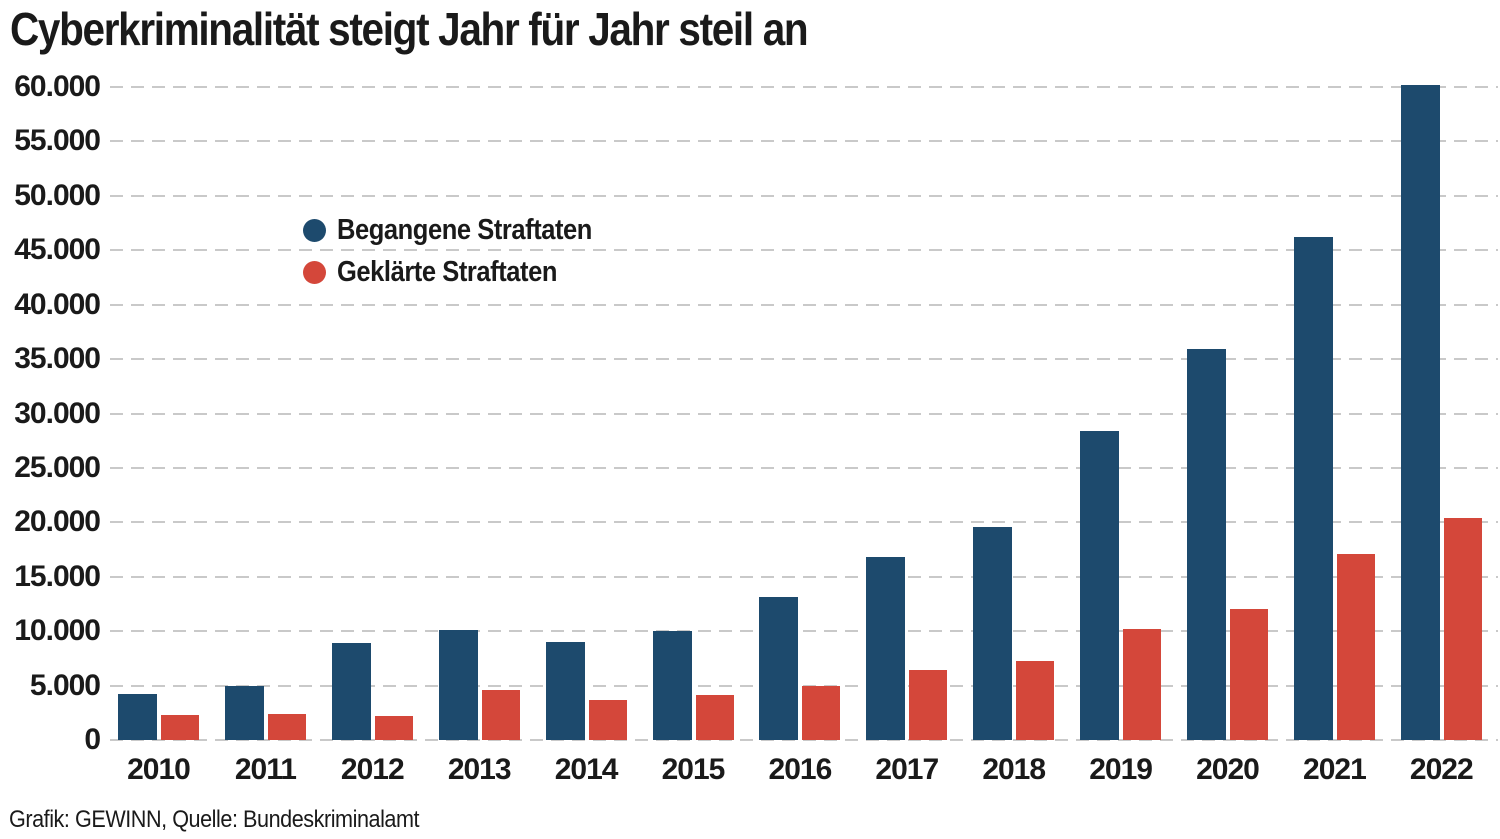 This screenshot has height=839, width=1500. Describe the element at coordinates (57, 522) in the screenshot. I see `y-tick-label-20.000: 20.000` at that location.